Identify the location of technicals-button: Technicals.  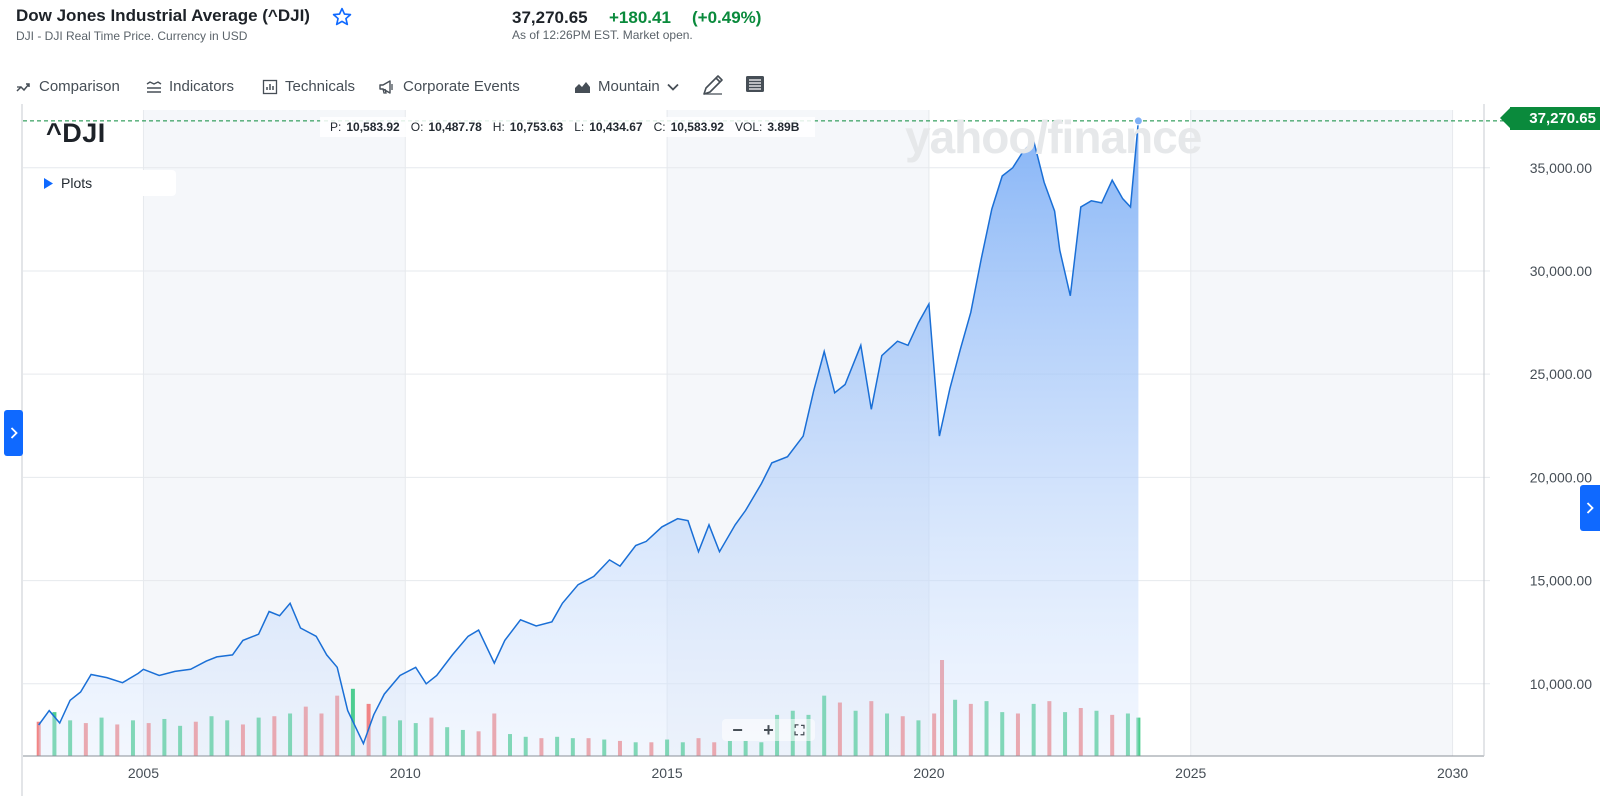
(308, 86).